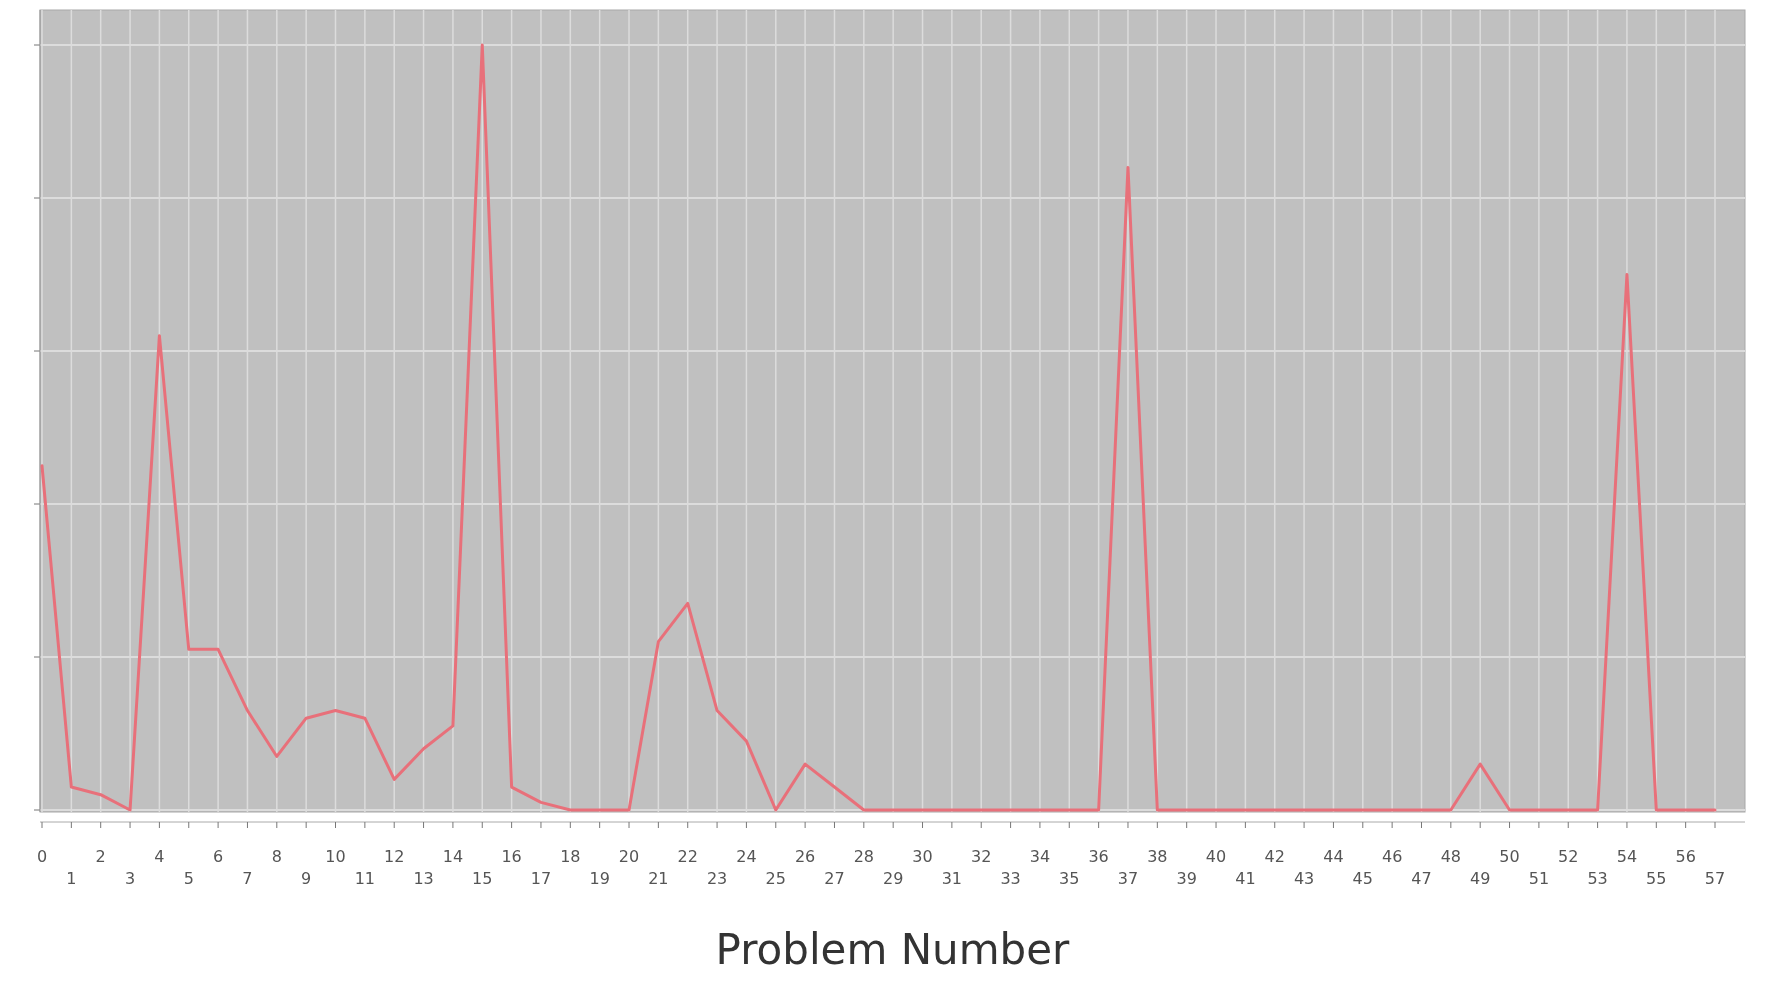  What do you see at coordinates (570, 856) in the screenshot?
I see `x-tick-label: 18` at bounding box center [570, 856].